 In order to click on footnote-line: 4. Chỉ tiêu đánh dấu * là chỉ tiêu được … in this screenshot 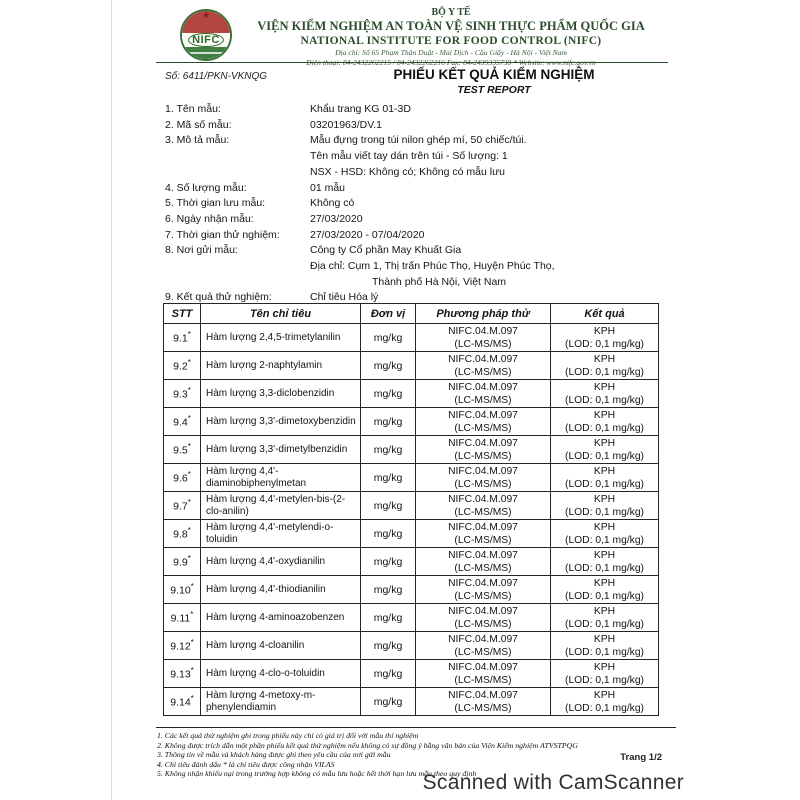, I will do `click(246, 764)`.